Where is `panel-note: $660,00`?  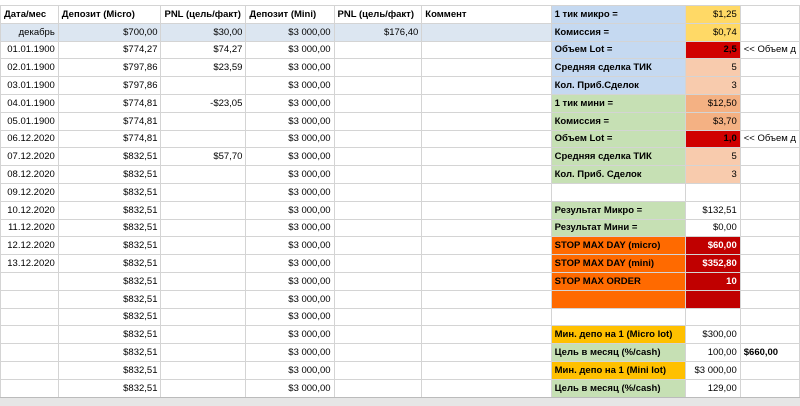 panel-note: $660,00 is located at coordinates (769, 352).